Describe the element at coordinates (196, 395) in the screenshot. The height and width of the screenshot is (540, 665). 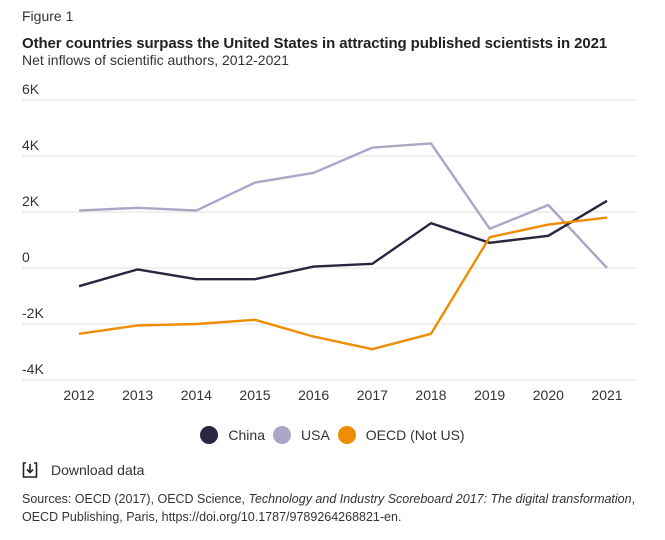
I see `x-tick-label: 2014` at that location.